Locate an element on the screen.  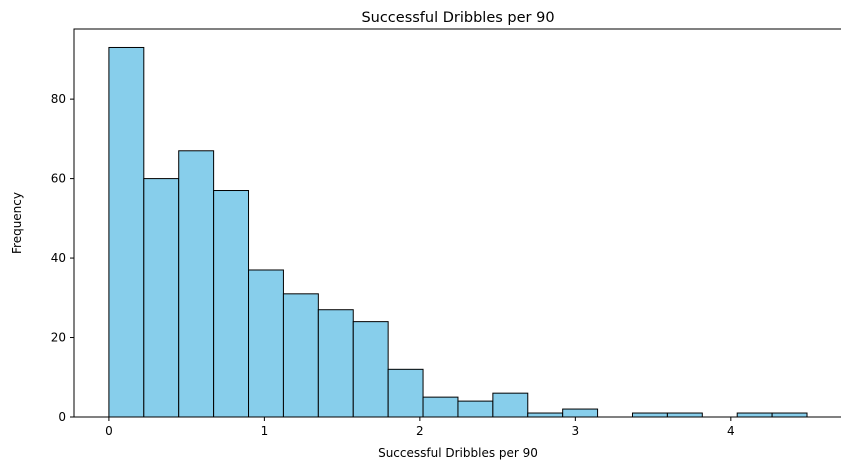
x-tick-label: 1 is located at coordinates (265, 431).